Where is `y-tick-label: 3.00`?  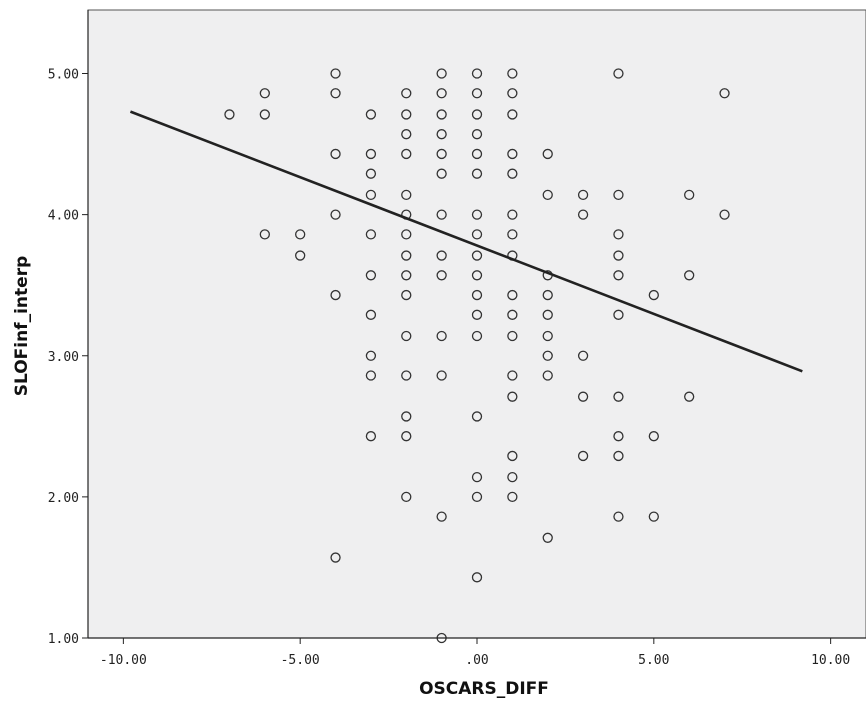
y-tick-label: 3.00 is located at coordinates (63, 357).